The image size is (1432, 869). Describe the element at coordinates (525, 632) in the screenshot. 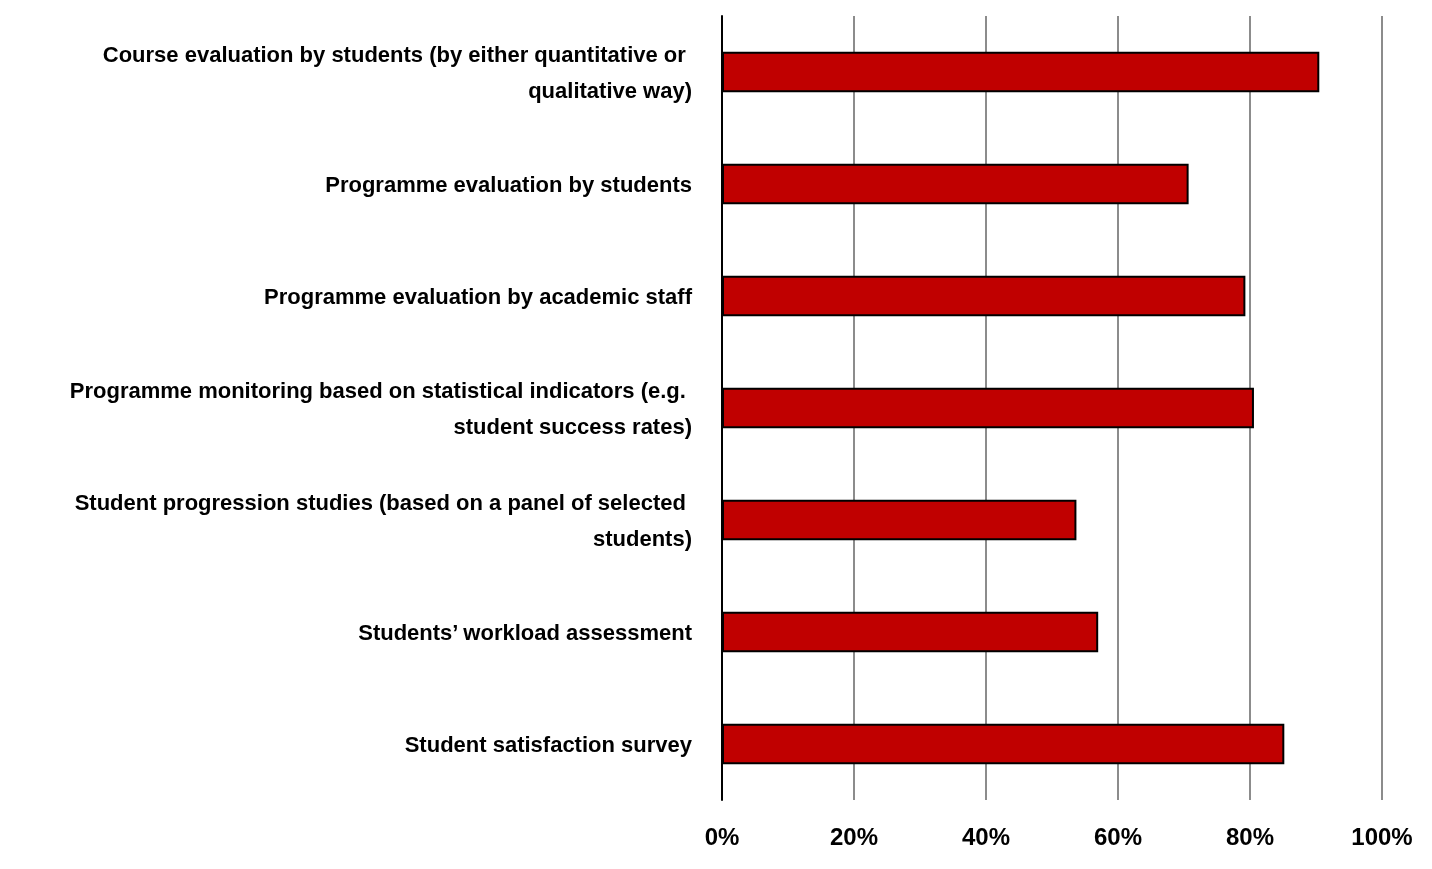

I see `y-tick-label: Students’ workload assessment` at that location.